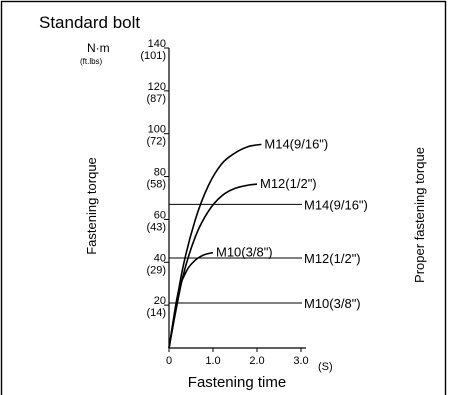  I want to click on y-axis-right-label: Proper fastening torque, so click(419, 215).